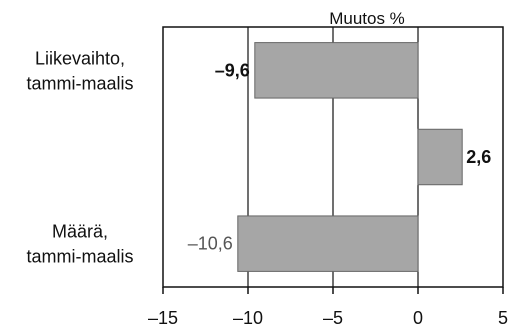 The height and width of the screenshot is (332, 517). What do you see at coordinates (503, 318) in the screenshot?
I see `x-tick-label-4: 5` at bounding box center [503, 318].